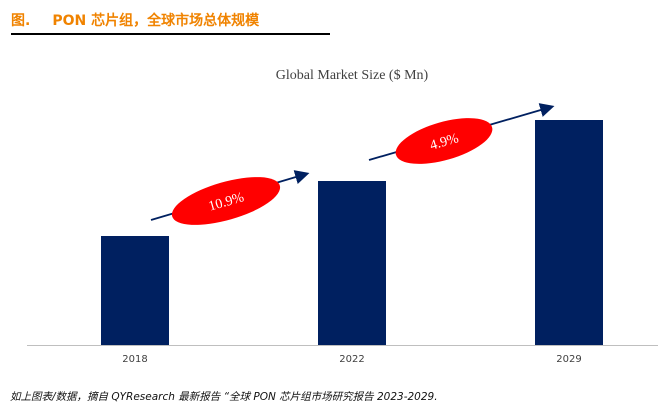 This screenshot has width=658, height=409. I want to click on figure-label: 图., so click(21, 21).